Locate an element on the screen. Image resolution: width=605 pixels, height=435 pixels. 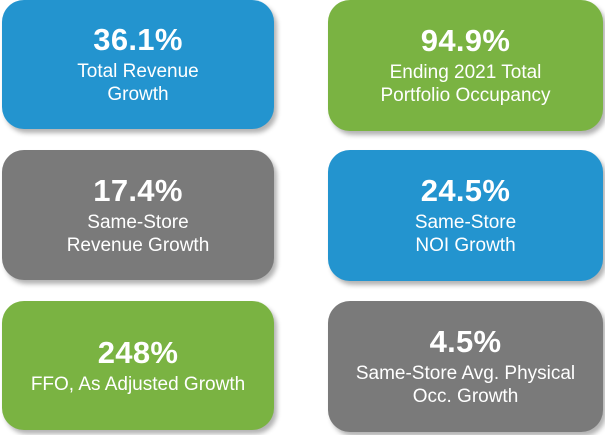
metric-label-line: FFO, As Adjusted Growth is located at coordinates (138, 384).